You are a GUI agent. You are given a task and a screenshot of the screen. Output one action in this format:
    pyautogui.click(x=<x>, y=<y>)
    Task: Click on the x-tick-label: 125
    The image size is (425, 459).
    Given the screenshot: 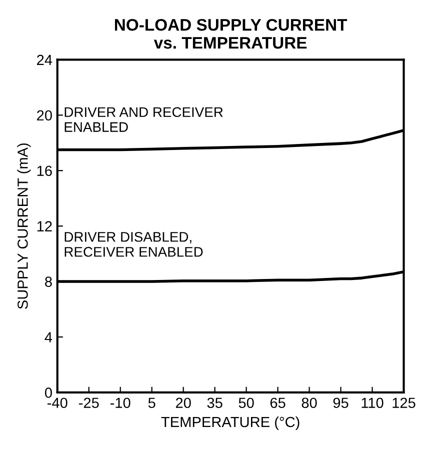 What is the action you would take?
    pyautogui.click(x=404, y=403)
    